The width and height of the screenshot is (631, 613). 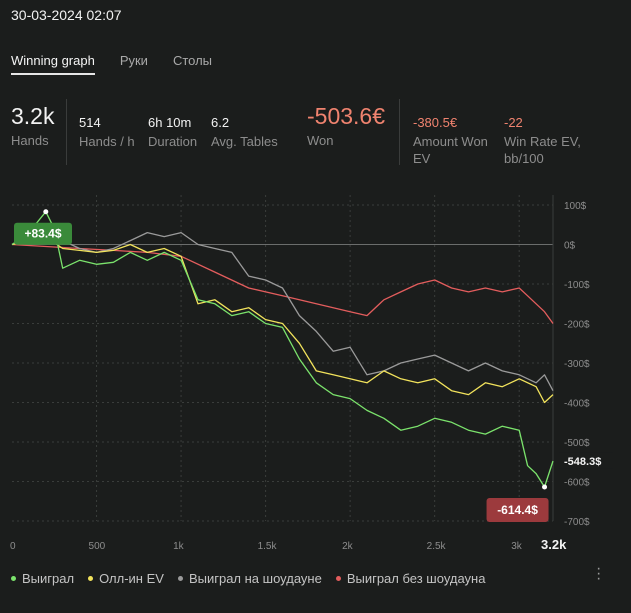 I want to click on stat-won: -503.6€ Won, so click(x=346, y=126).